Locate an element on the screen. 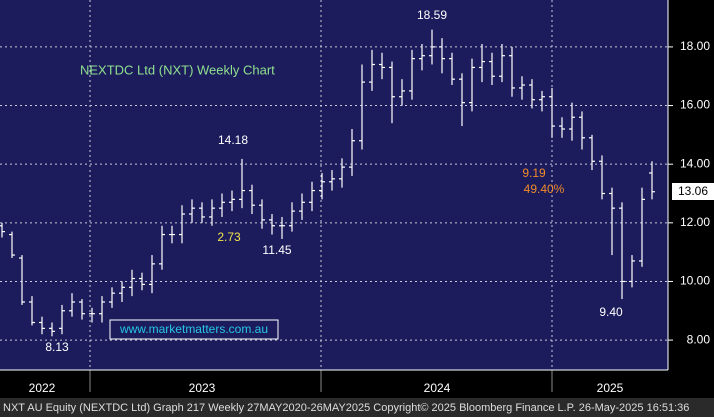 Image resolution: width=714 pixels, height=417 pixels. x-tick-label: 2025 is located at coordinates (610, 388).